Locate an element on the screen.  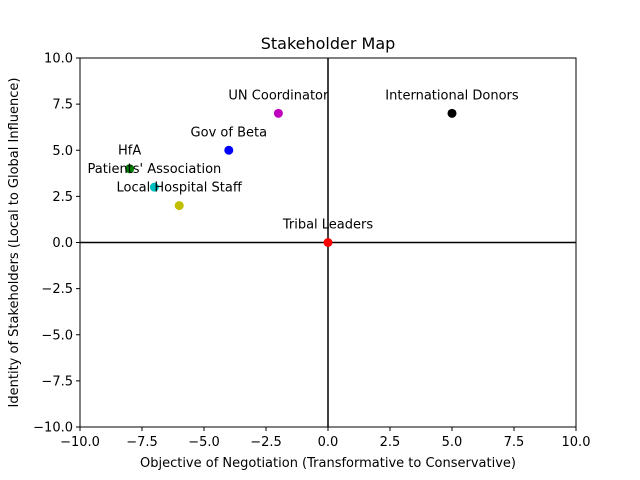
data-point-label: Tribal Leaders is located at coordinates (328, 225).